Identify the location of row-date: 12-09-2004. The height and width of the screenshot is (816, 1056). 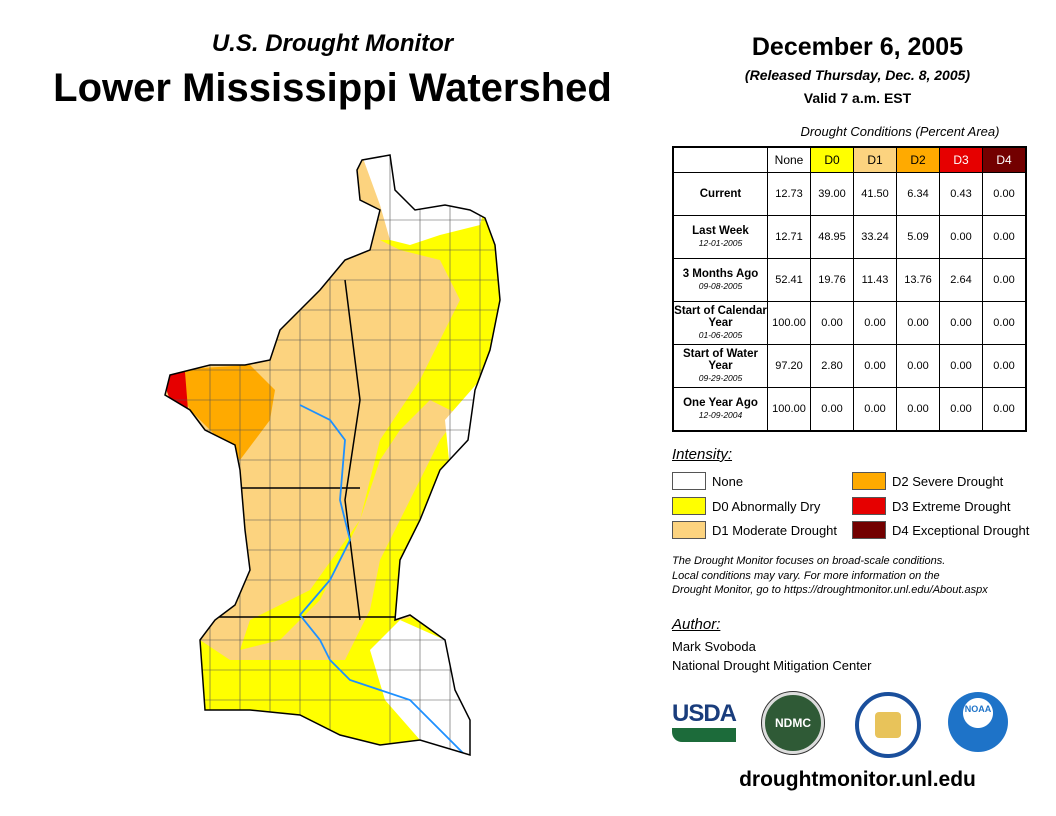
(720, 415).